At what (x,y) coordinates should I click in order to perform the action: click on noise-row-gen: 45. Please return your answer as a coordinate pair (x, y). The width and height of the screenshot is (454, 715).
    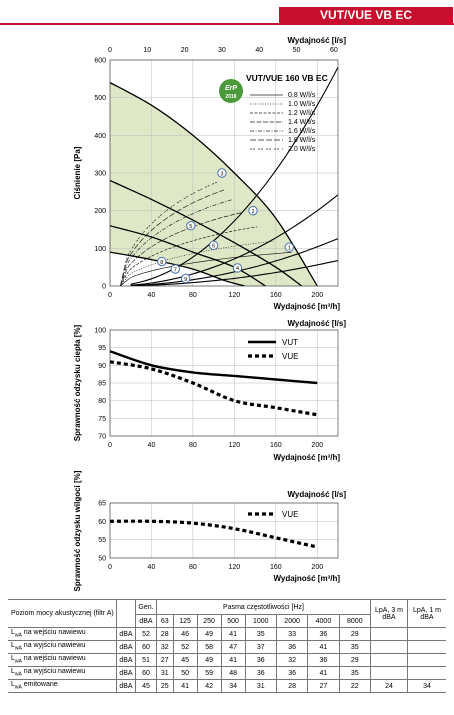
    Looking at the image, I should click on (146, 686).